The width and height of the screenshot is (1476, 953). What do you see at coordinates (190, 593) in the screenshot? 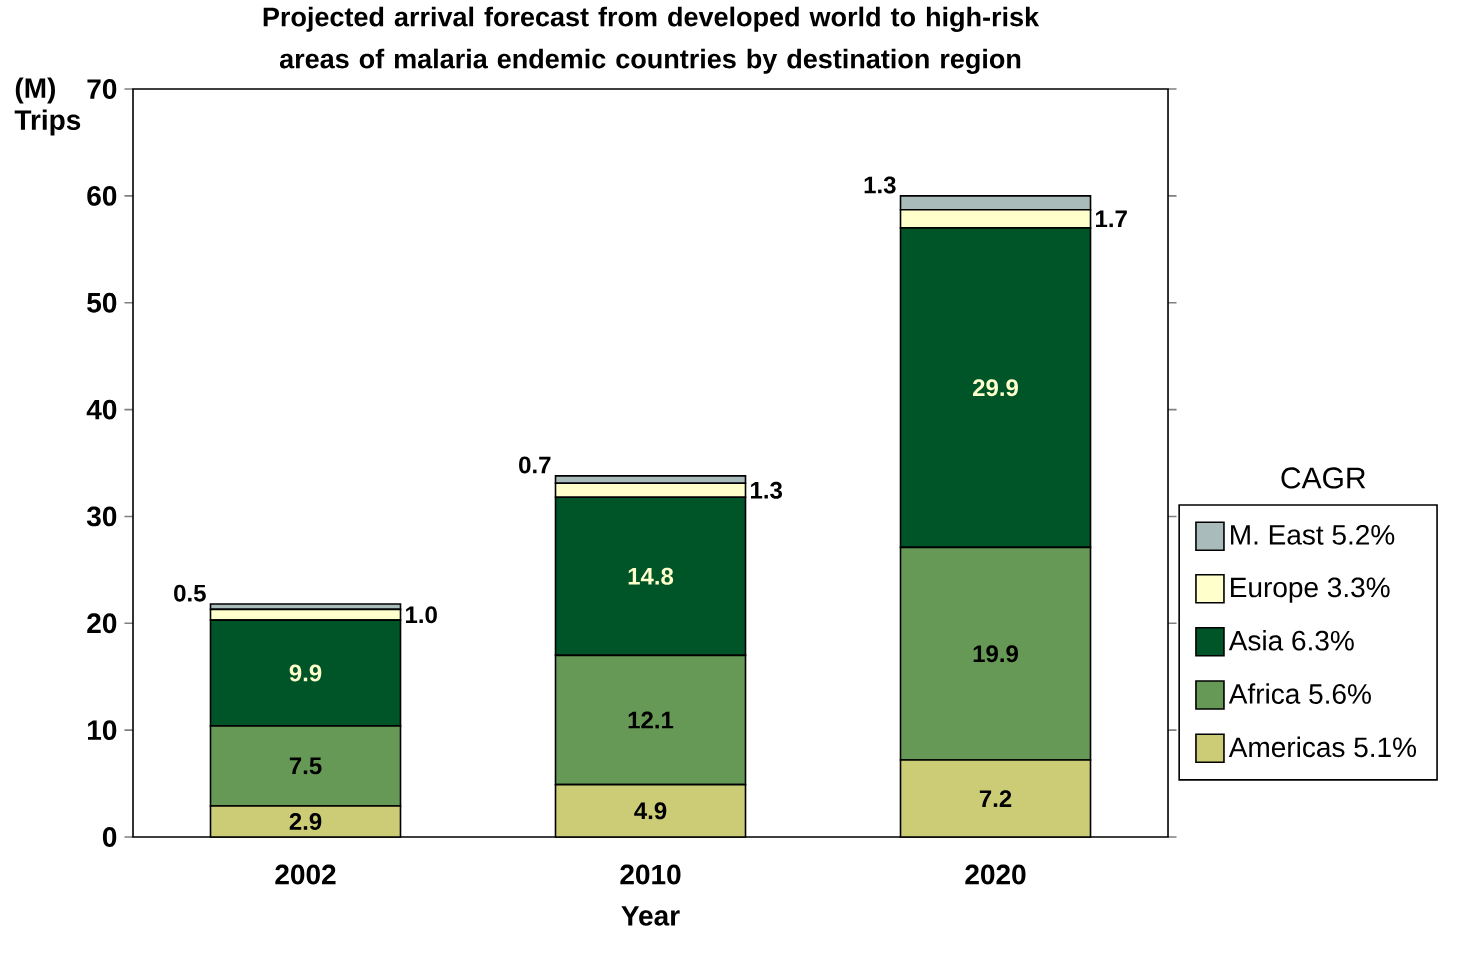
I see `data-label: 0.5` at bounding box center [190, 593].